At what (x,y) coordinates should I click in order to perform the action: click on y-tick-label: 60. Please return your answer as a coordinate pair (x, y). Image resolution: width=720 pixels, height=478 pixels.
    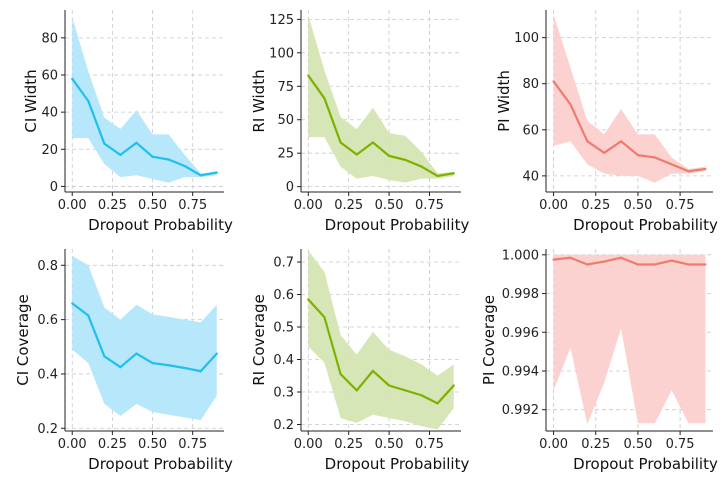
    Looking at the image, I should click on (49, 76).